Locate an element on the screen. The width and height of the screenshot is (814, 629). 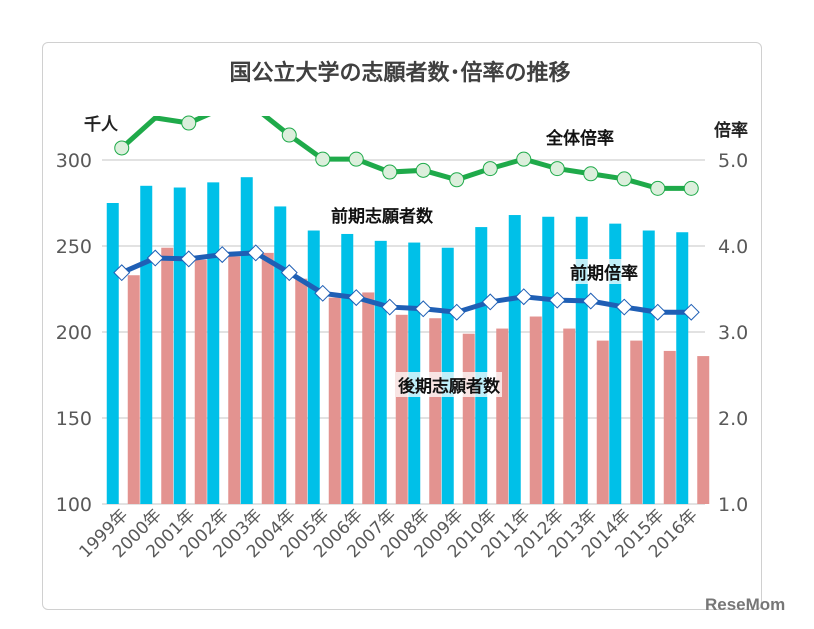
y-right-tick-label: 5.0 is located at coordinates (733, 161).